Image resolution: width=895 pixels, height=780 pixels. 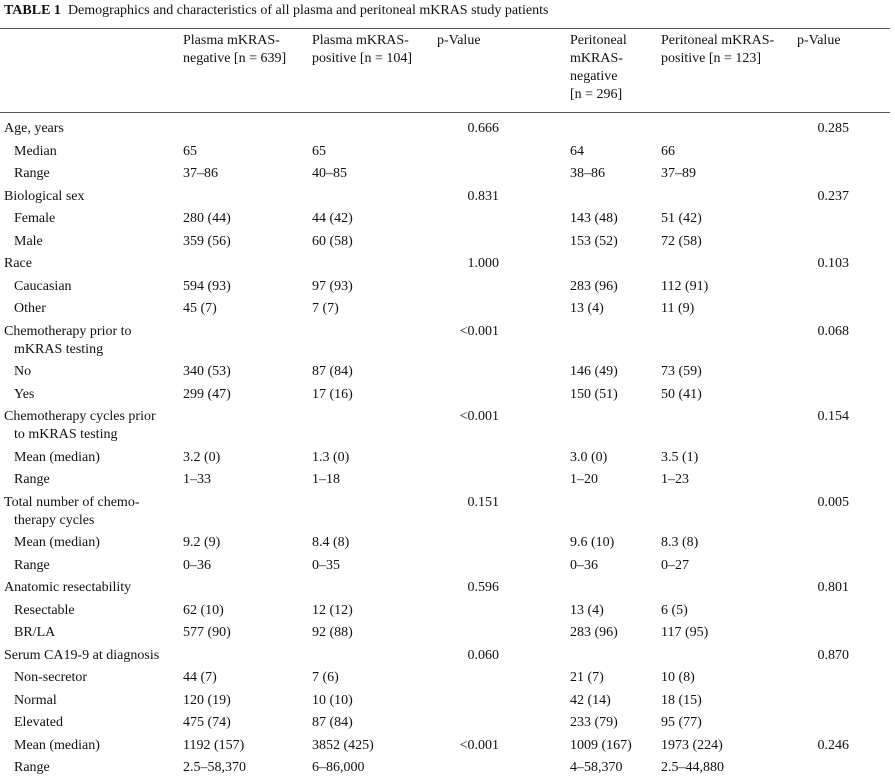 I want to click on cell: 280 (44), so click(x=207, y=218).